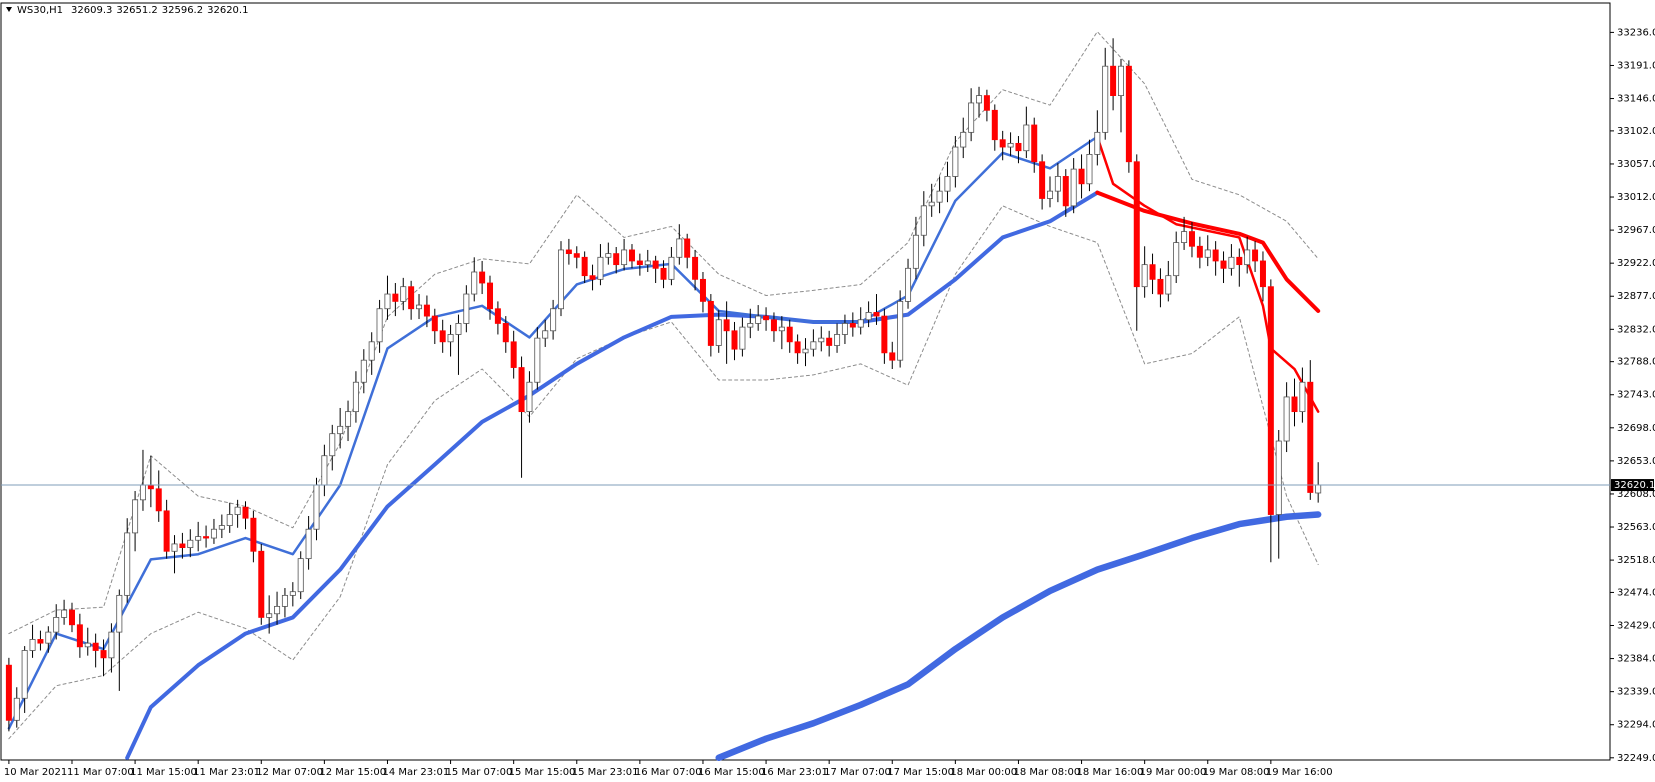  What do you see at coordinates (920, 772) in the screenshot?
I see `x-tick-label: 17 Mar 15:00` at bounding box center [920, 772].